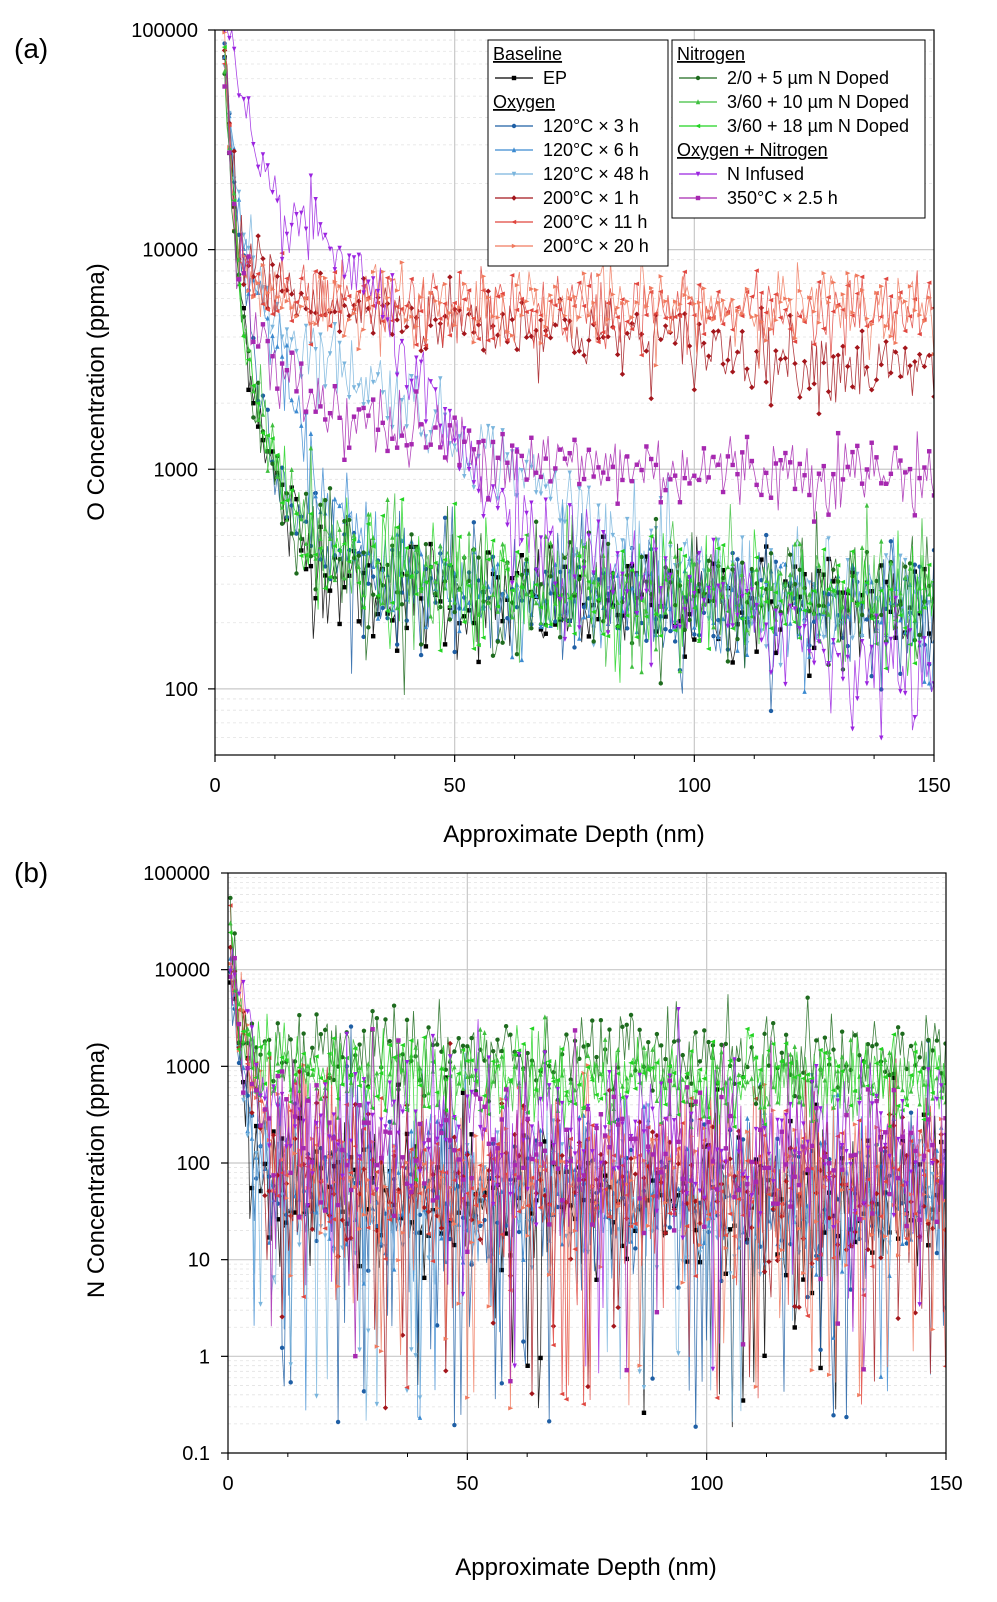  Describe the element at coordinates (519, 1222) in the screenshot. I see `b-data-point-120-c-48-h` at that location.